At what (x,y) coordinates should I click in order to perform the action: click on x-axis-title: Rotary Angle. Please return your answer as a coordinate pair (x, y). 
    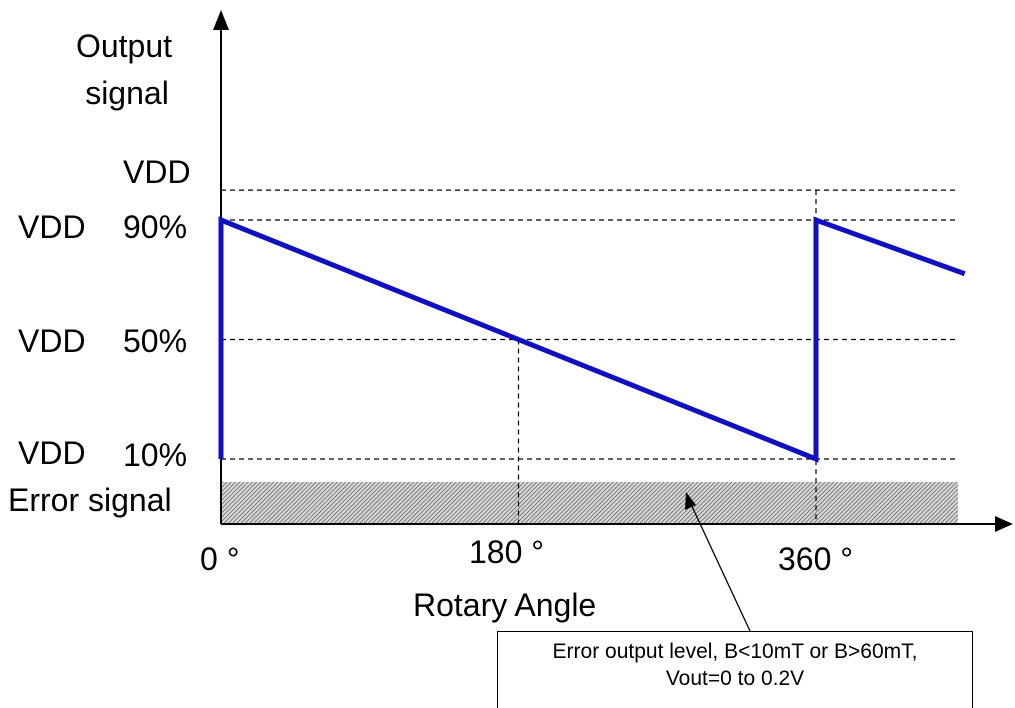
    Looking at the image, I should click on (504, 605).